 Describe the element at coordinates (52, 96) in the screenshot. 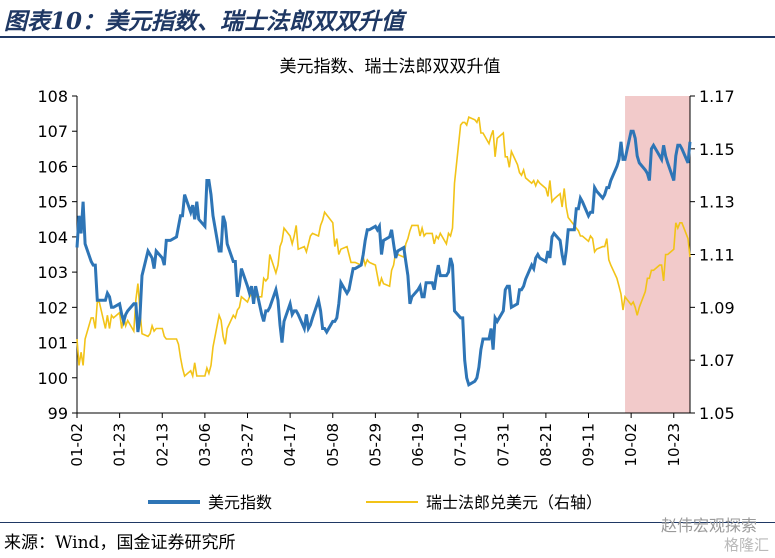

I see `y-tick-label-left: 108` at that location.